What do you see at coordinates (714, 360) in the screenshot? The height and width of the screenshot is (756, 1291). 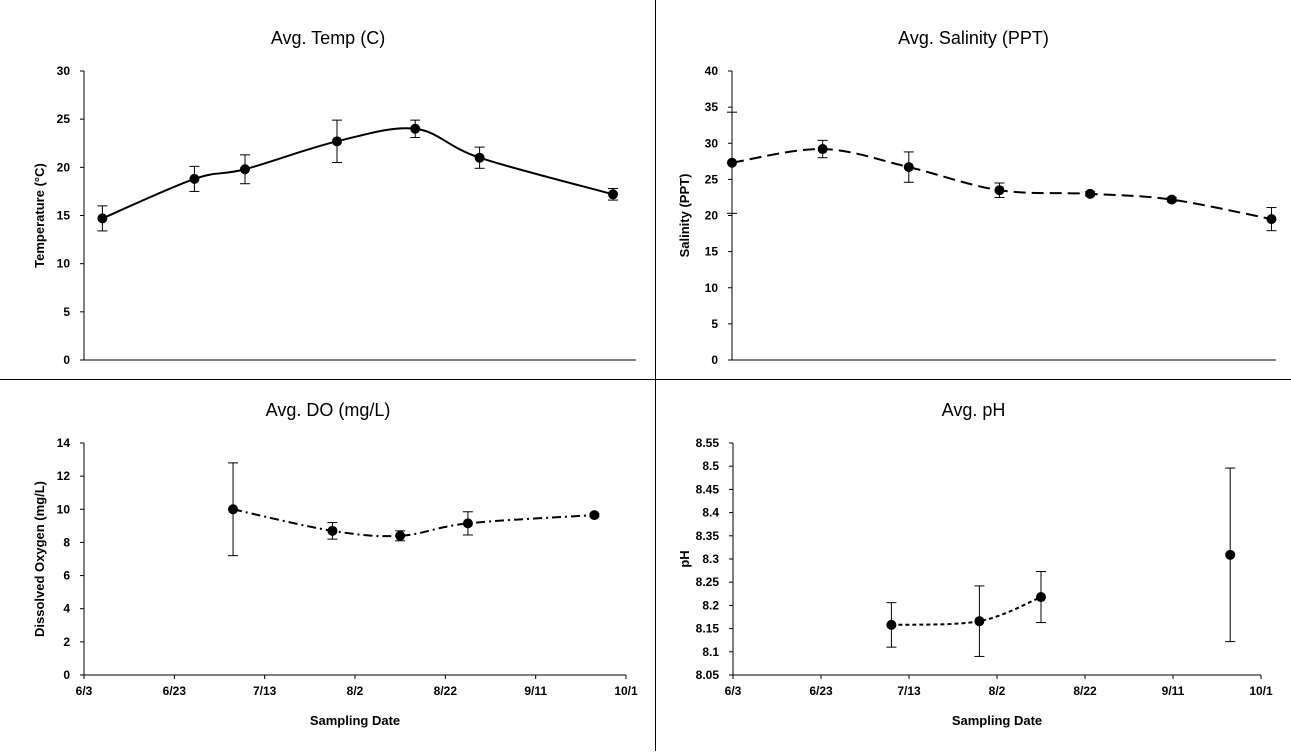 I see `salinity-y-tick-label: 0` at bounding box center [714, 360].